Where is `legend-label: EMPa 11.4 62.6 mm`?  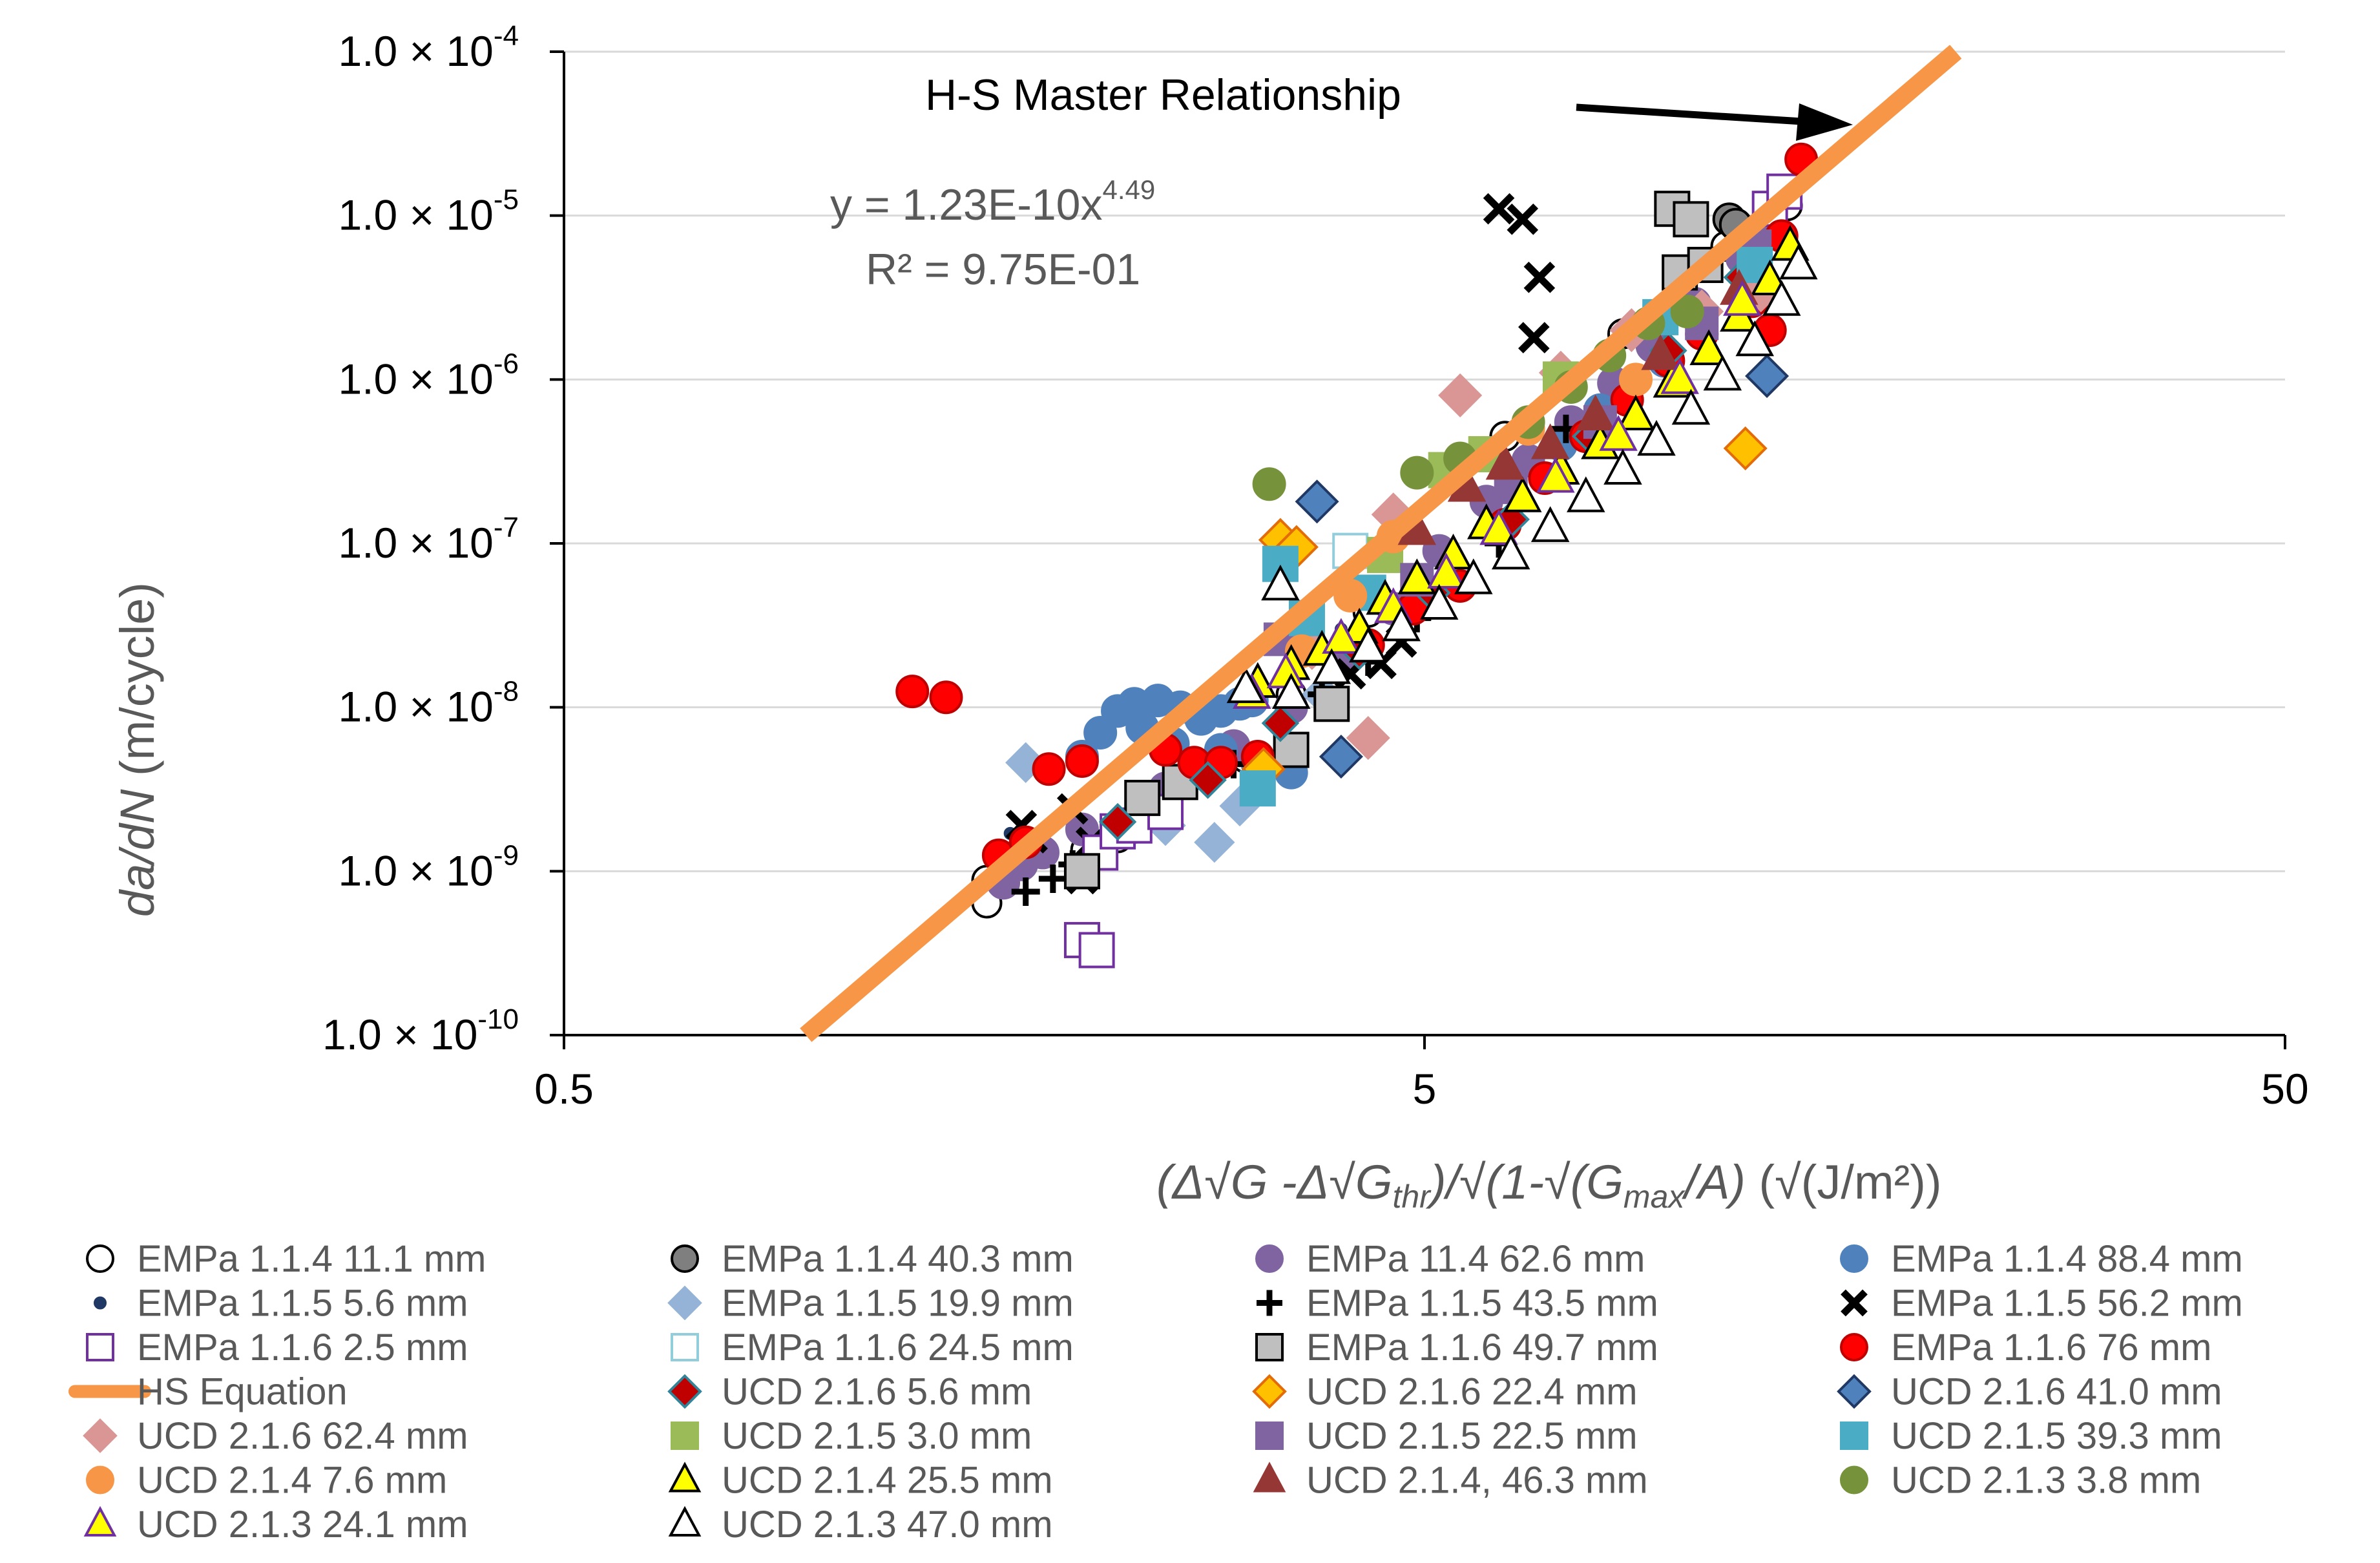 legend-label: EMPa 11.4 62.6 mm is located at coordinates (1475, 1259).